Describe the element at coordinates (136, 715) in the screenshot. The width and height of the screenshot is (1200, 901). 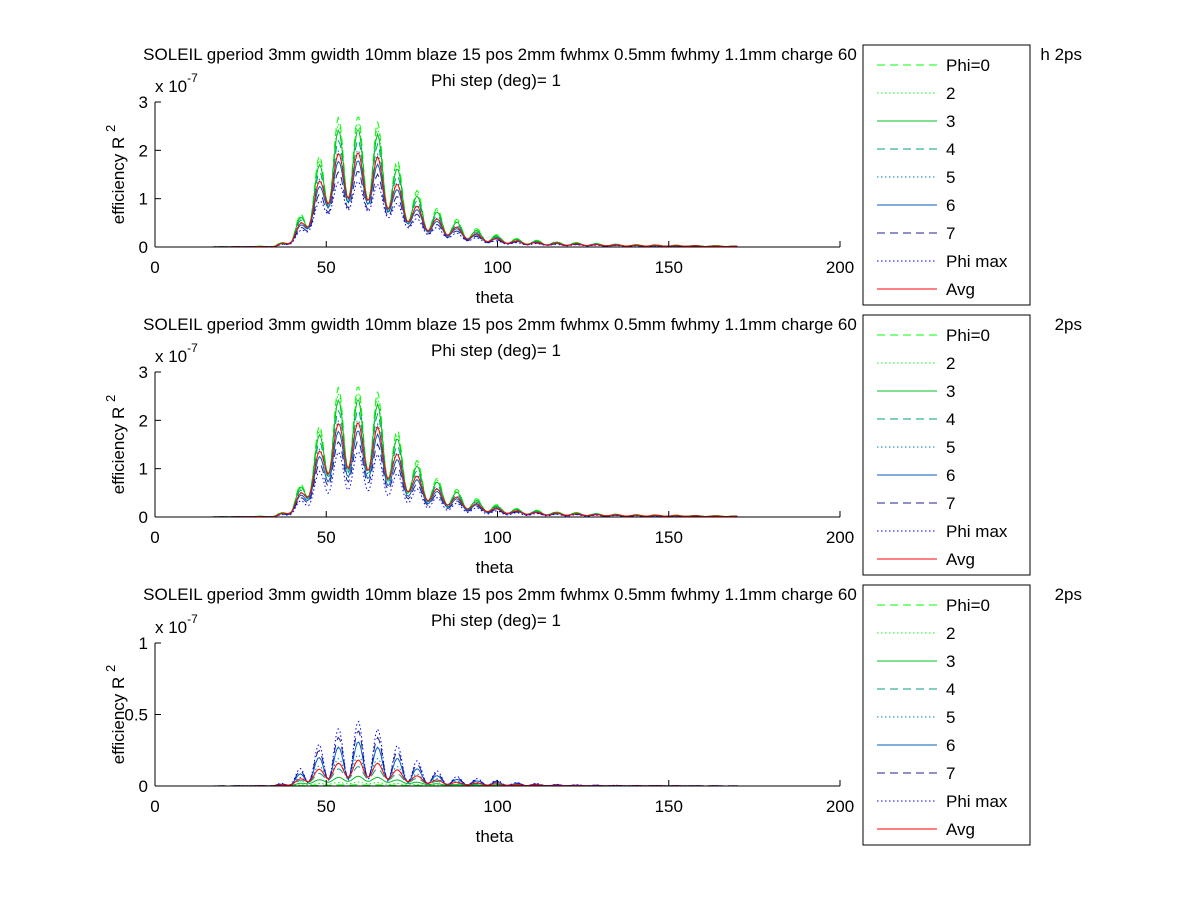
I see `y-tick-label: 0.5` at that location.